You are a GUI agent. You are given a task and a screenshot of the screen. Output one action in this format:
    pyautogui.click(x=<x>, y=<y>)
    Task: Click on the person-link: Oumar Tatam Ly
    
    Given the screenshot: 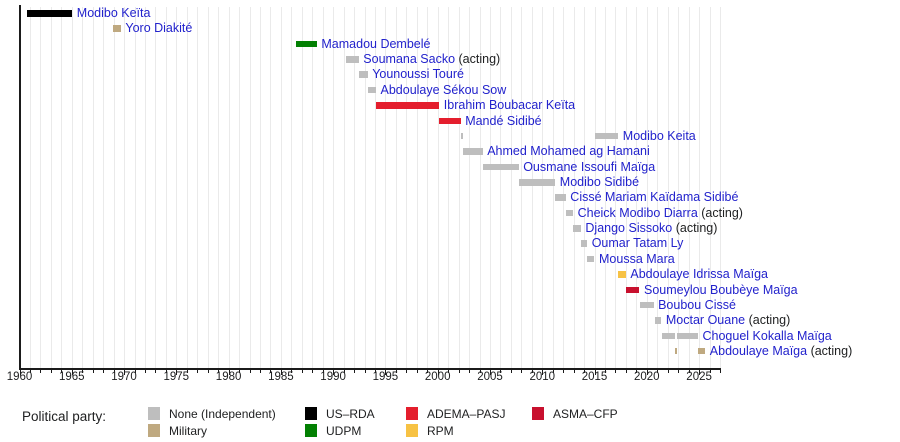 What is the action you would take?
    pyautogui.click(x=637, y=243)
    